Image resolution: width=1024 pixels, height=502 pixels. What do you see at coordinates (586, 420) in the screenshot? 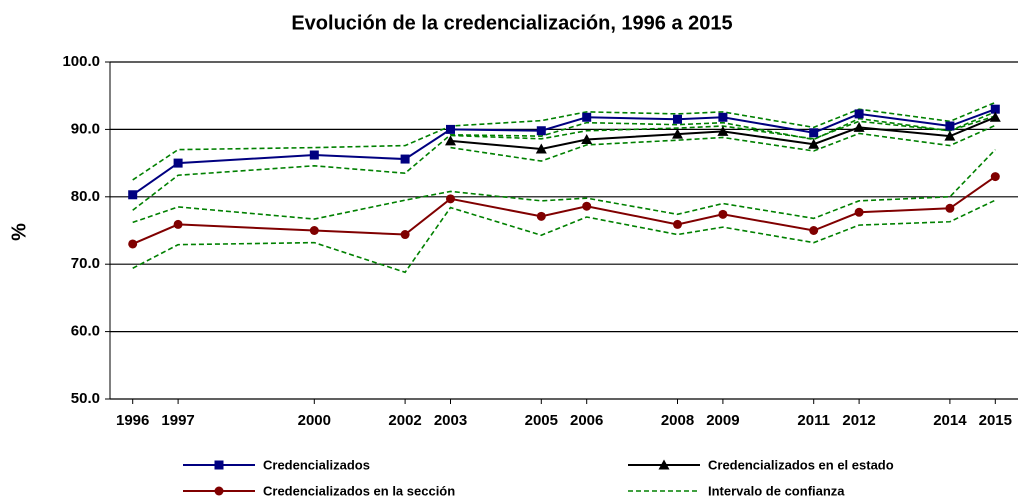
I see `x-tick-label: 2006` at bounding box center [586, 420].